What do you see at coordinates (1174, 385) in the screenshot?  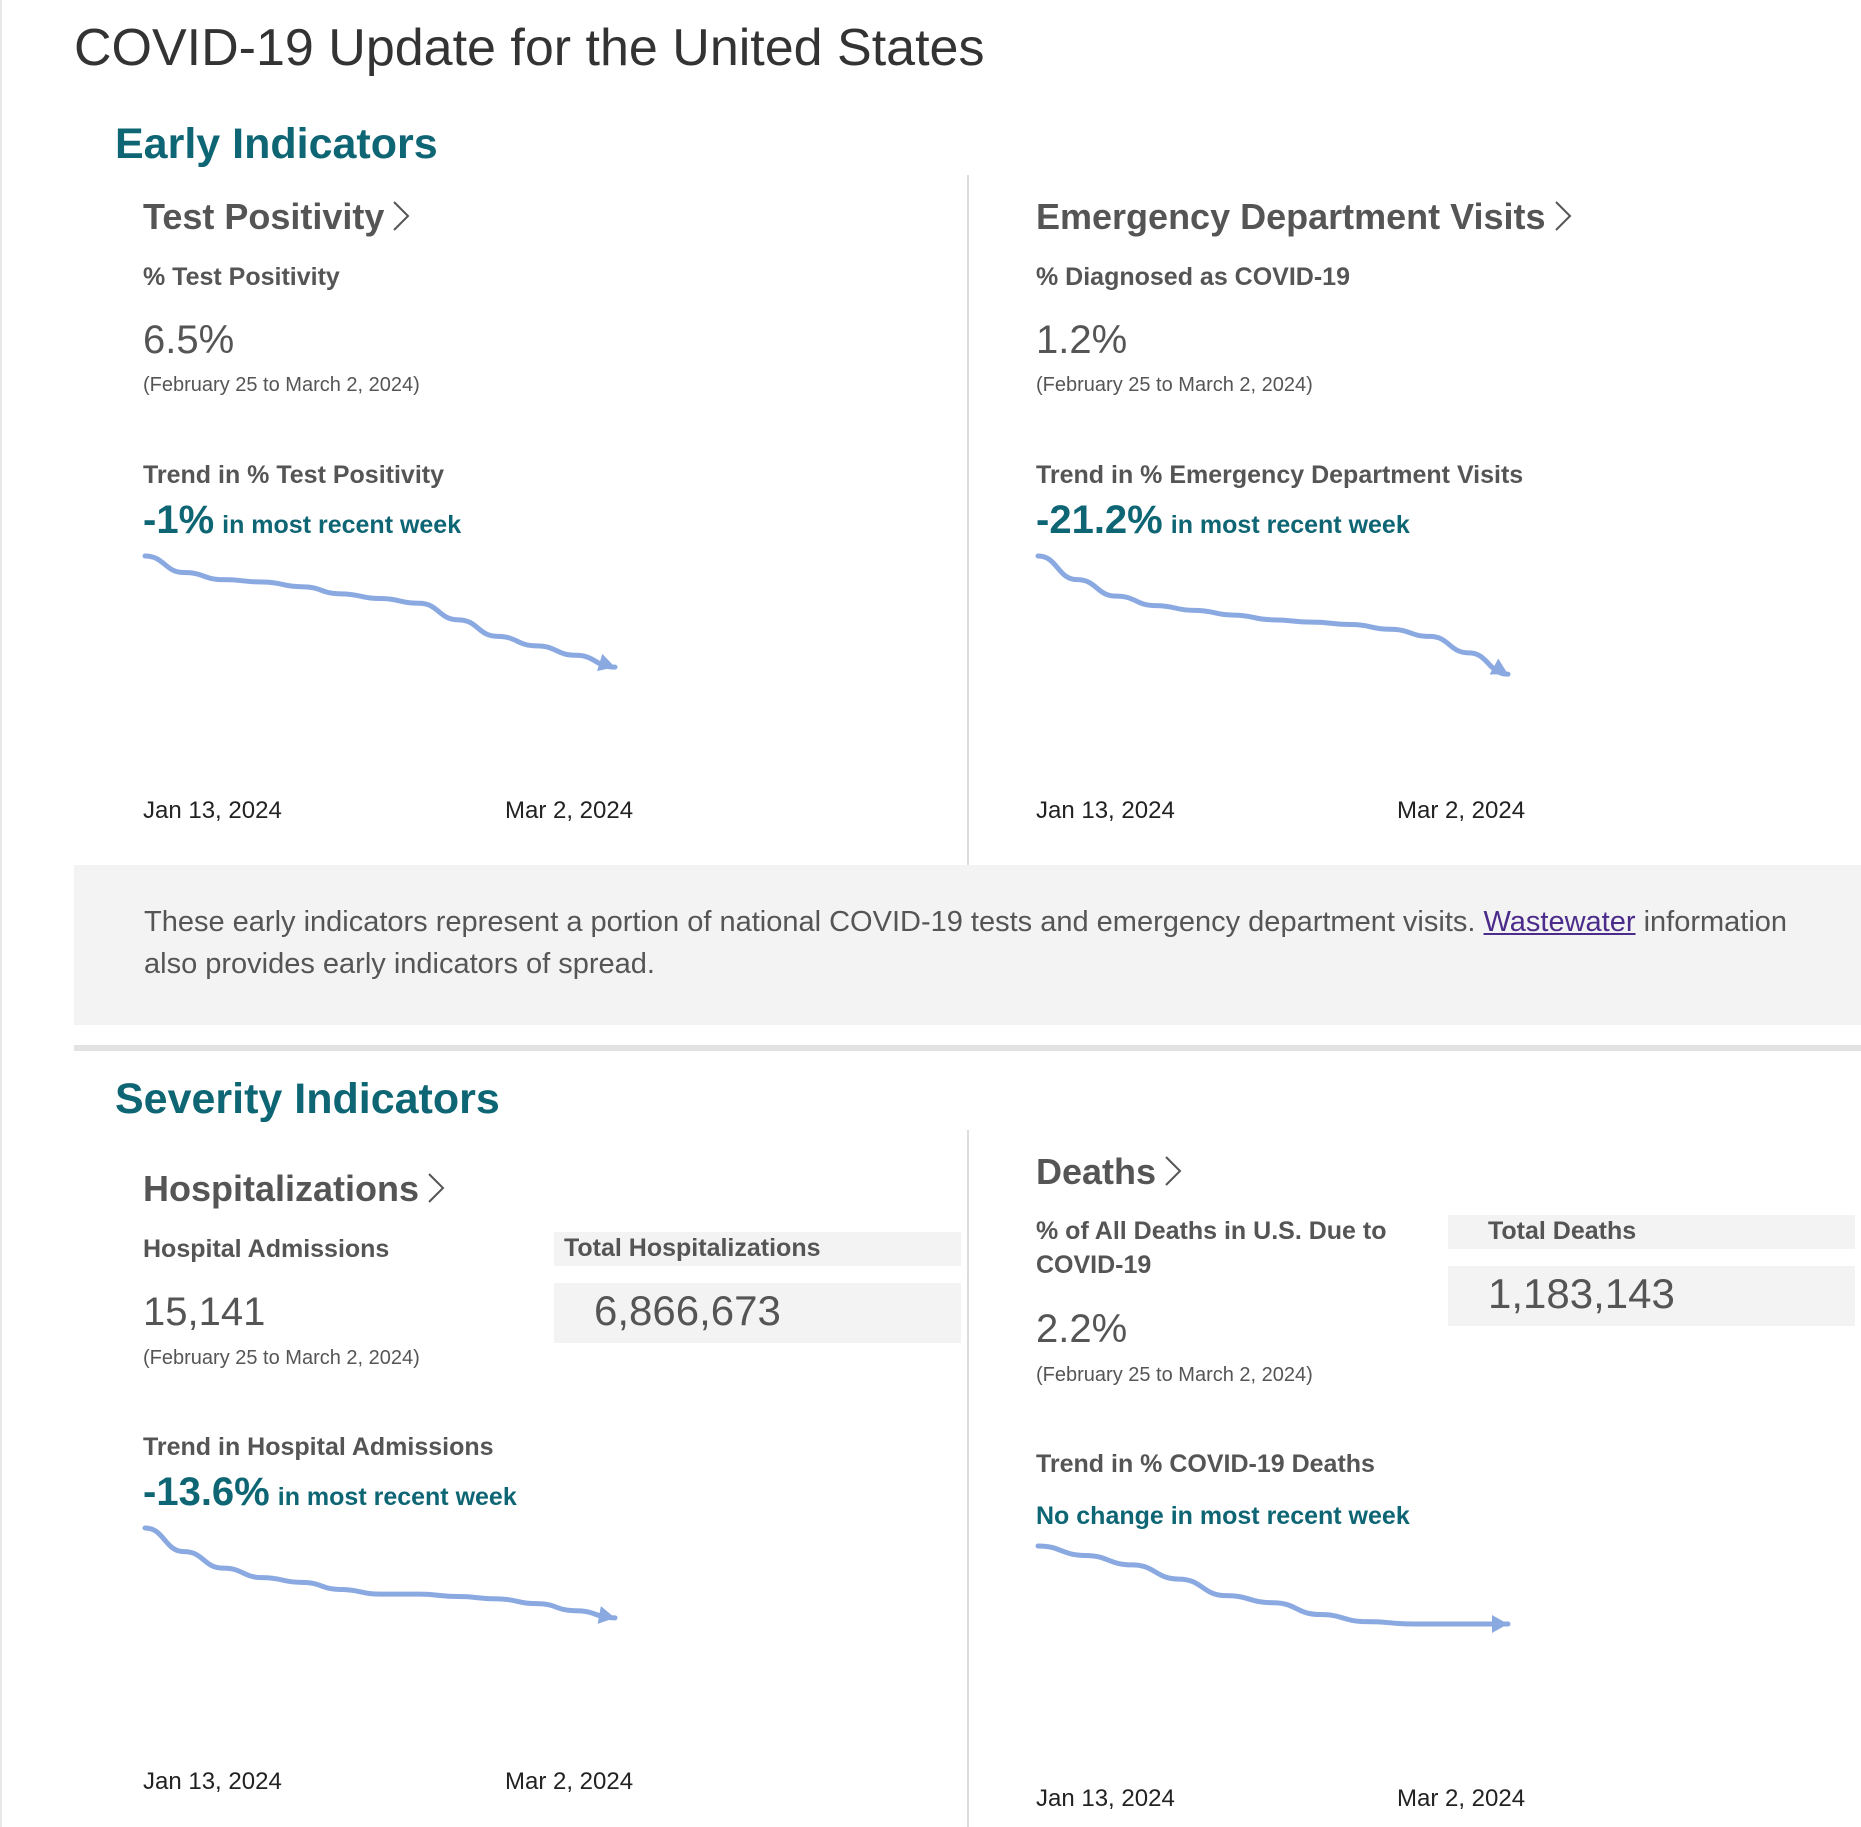 I see `ed-visits-date-range: (February 25 to March 2, 2024)` at bounding box center [1174, 385].